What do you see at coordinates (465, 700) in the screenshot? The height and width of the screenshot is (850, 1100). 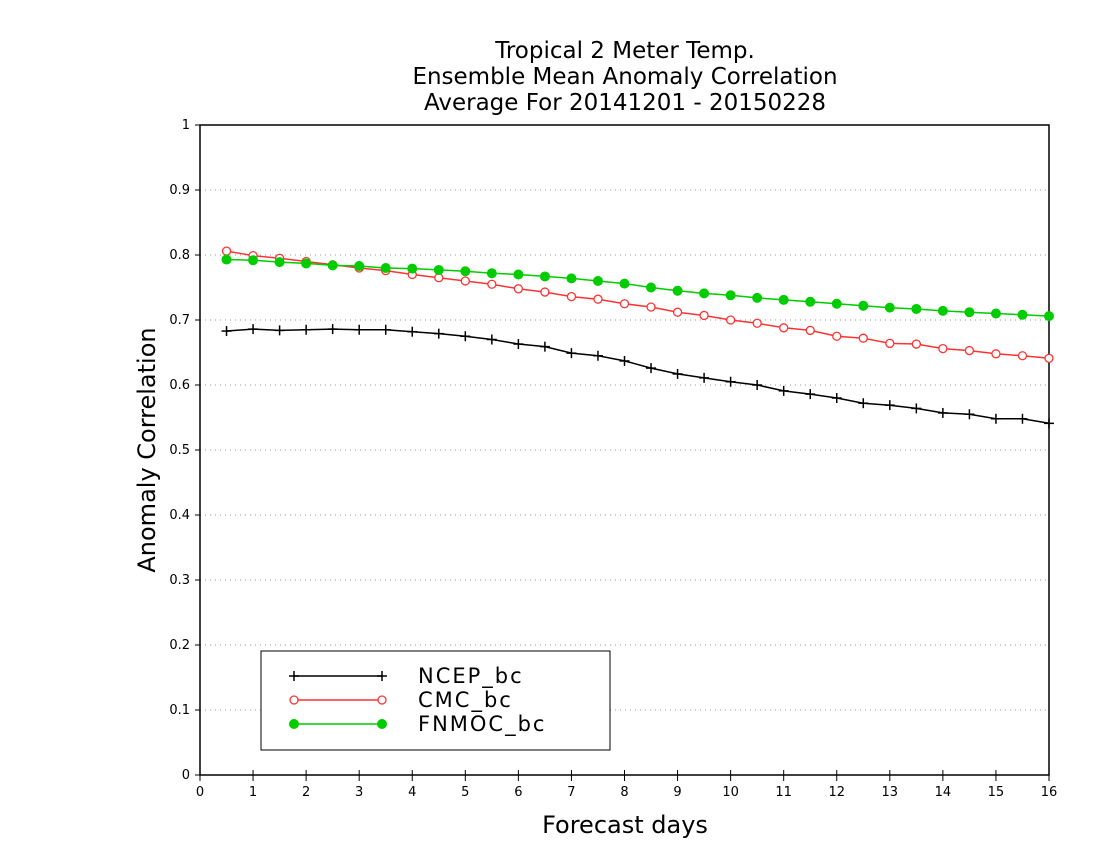 I see `legend-label: CMC_bc` at bounding box center [465, 700].